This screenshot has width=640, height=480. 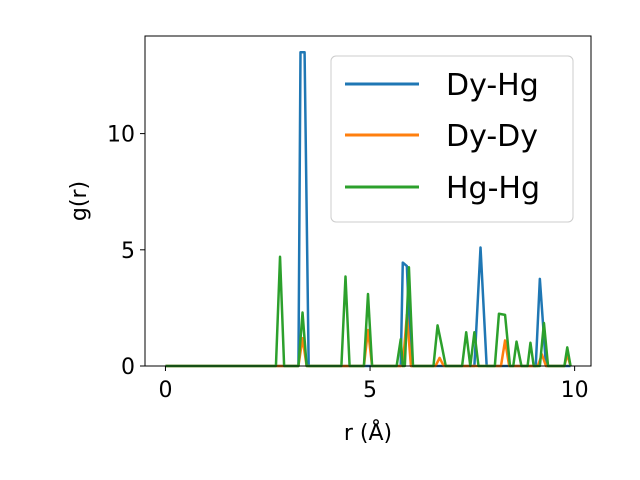 I want to click on legend-label-hg-hg: Hg-Hg, so click(x=493, y=188).